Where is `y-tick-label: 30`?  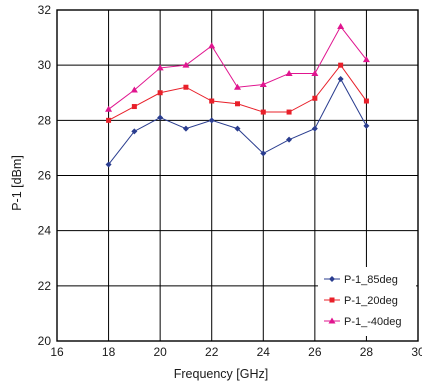
y-tick-label: 30 is located at coordinates (45, 65).